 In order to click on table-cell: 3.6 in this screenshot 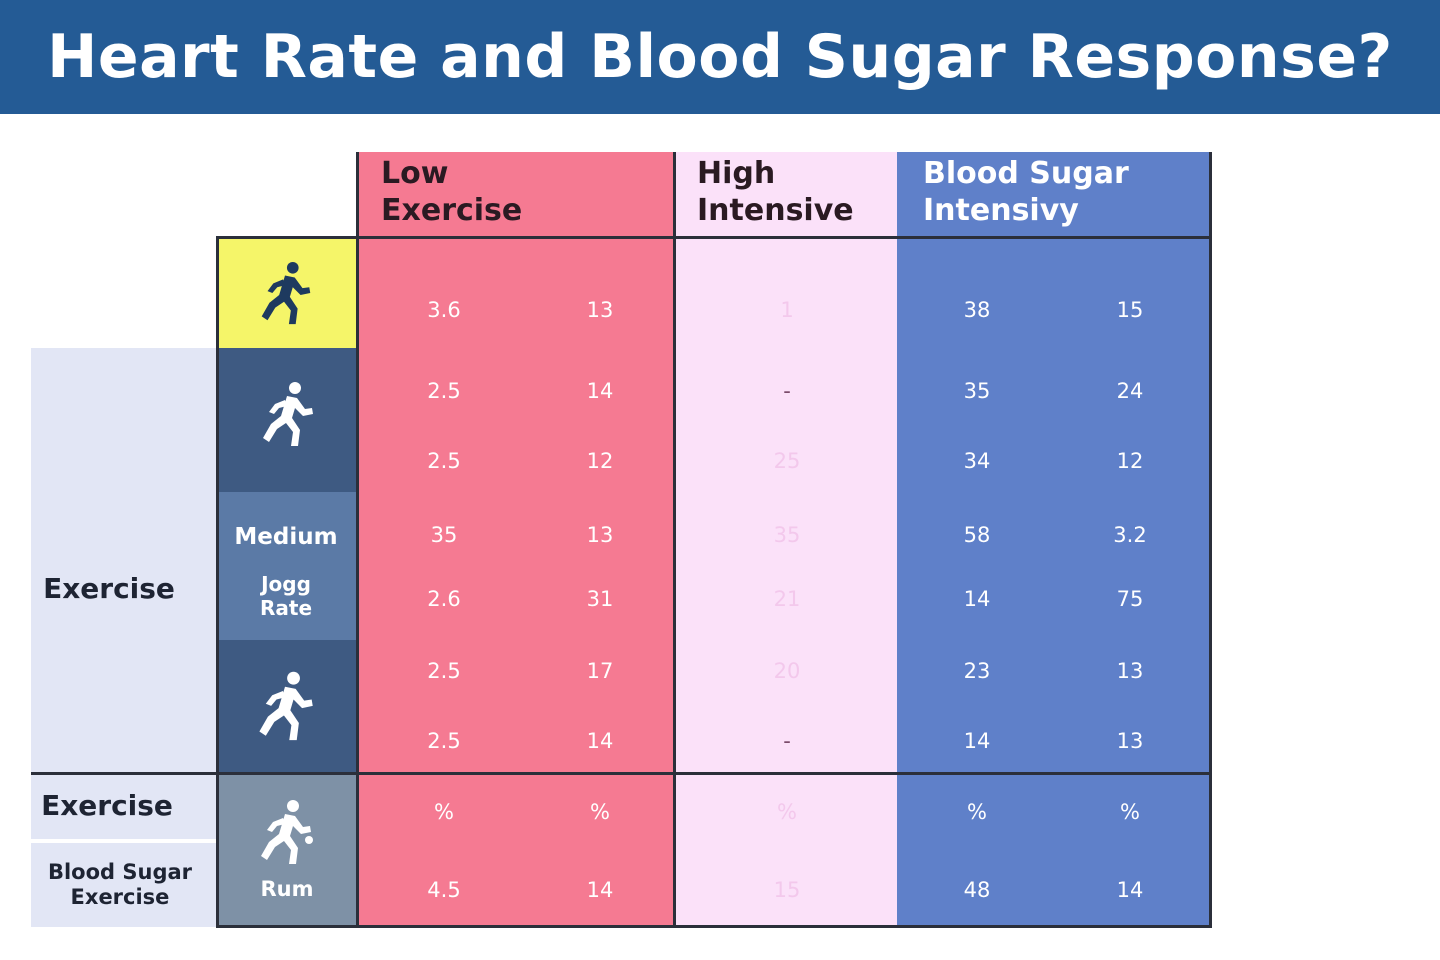, I will do `click(444, 310)`.